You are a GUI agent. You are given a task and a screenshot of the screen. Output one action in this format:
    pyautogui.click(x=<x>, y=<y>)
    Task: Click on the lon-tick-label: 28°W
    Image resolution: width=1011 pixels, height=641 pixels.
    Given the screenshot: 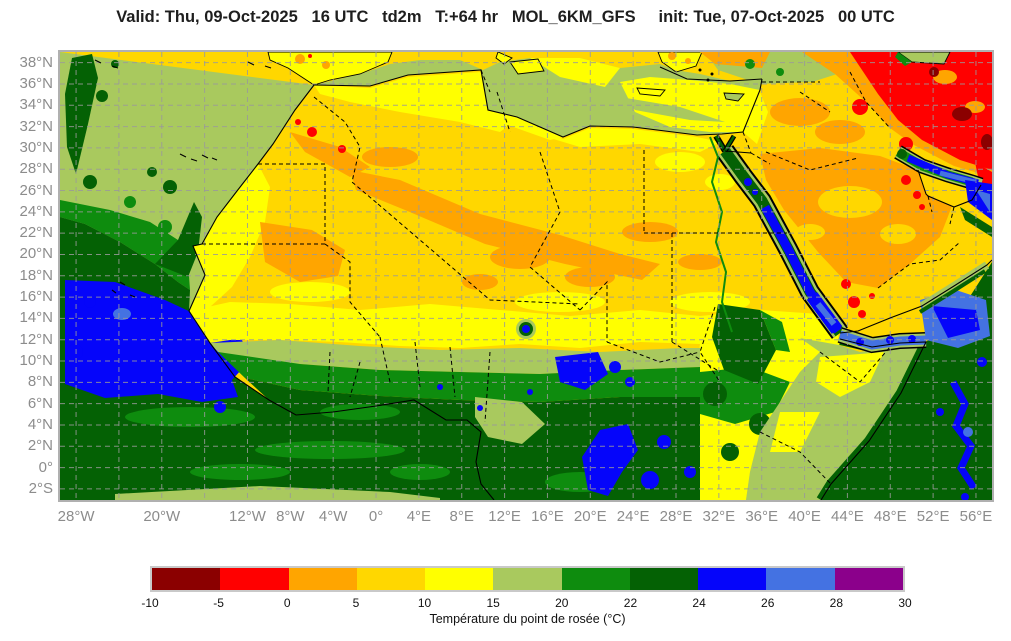 What is the action you would take?
    pyautogui.click(x=76, y=516)
    